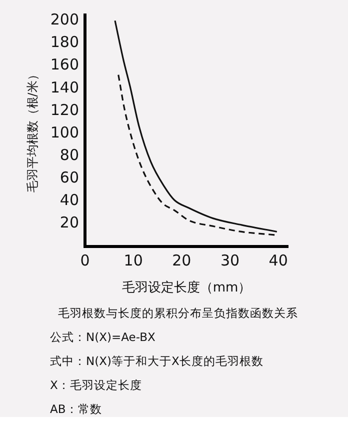  Describe the element at coordinates (157, 361) in the screenshot. I see `text: 式中：N(X)等于和大于X长度的毛羽根数` at that location.